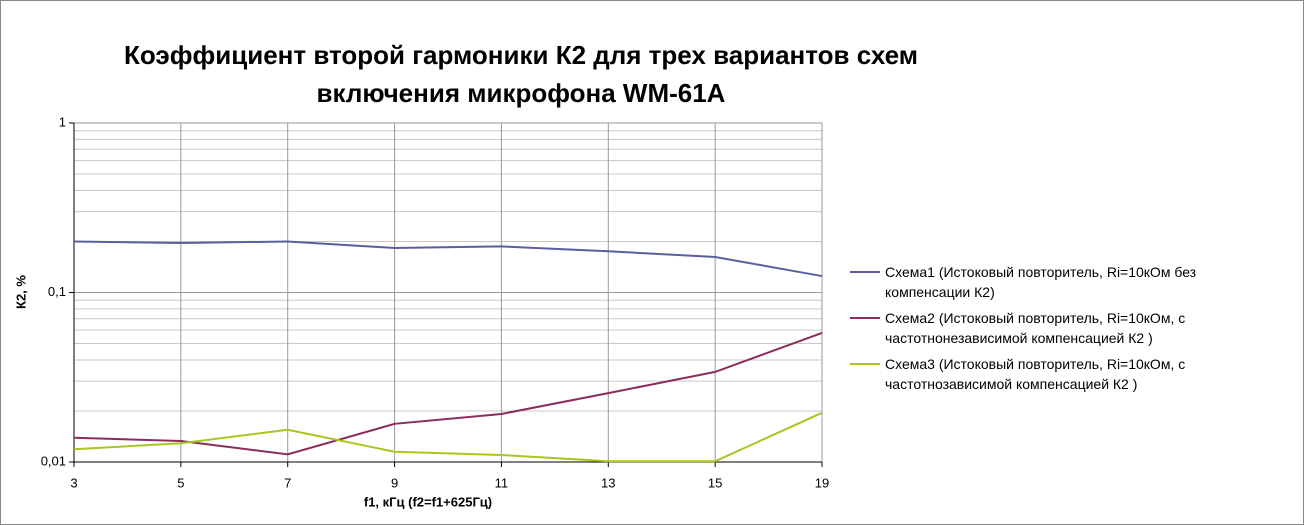 The height and width of the screenshot is (525, 1304). Describe the element at coordinates (287, 482) in the screenshot. I see `x-tick-label: 7` at that location.